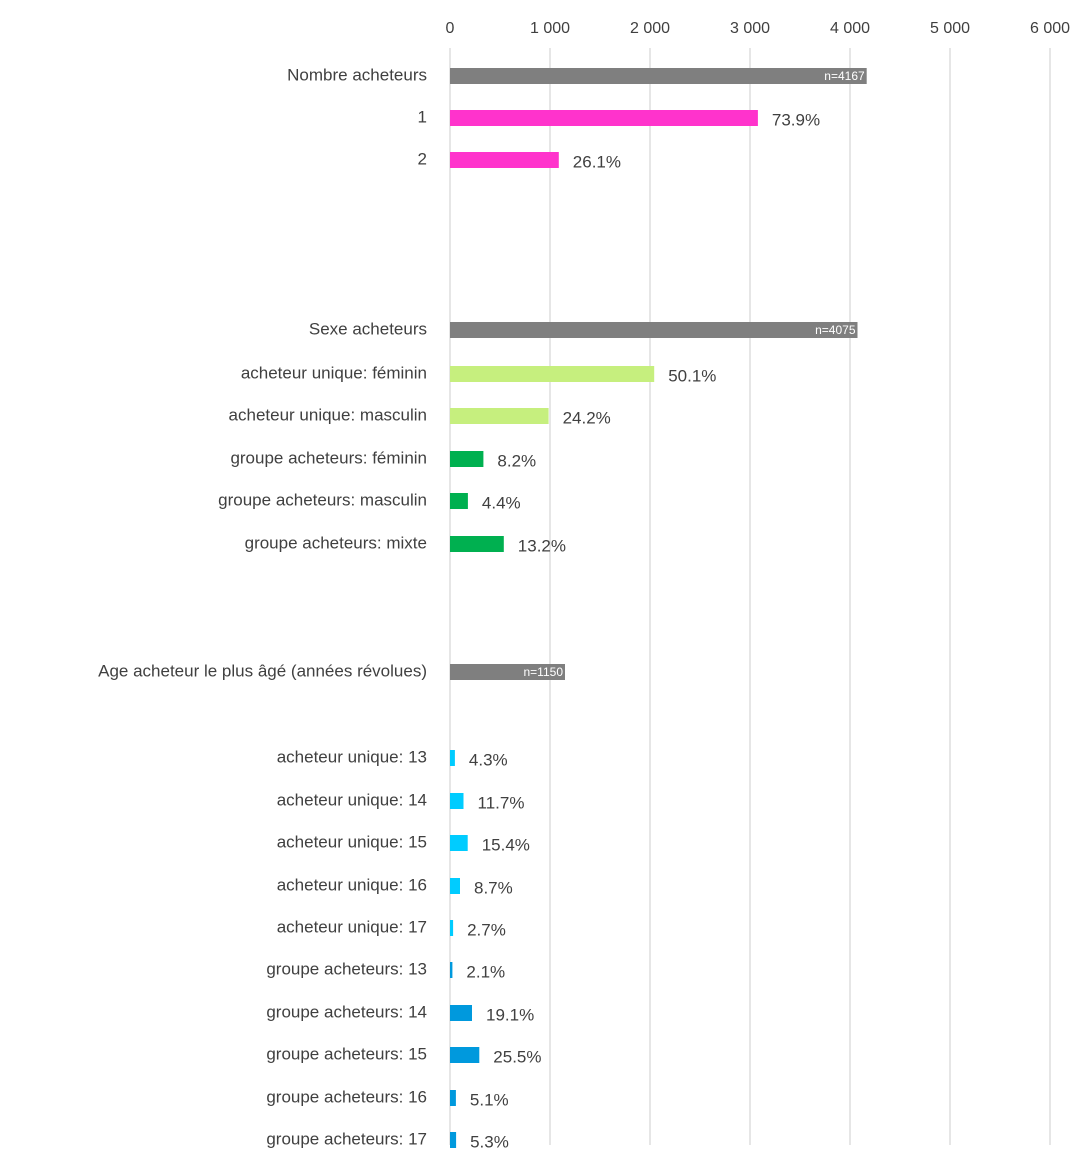 The height and width of the screenshot is (1158, 1083). I want to click on x-tick-label: 5 000, so click(950, 28).